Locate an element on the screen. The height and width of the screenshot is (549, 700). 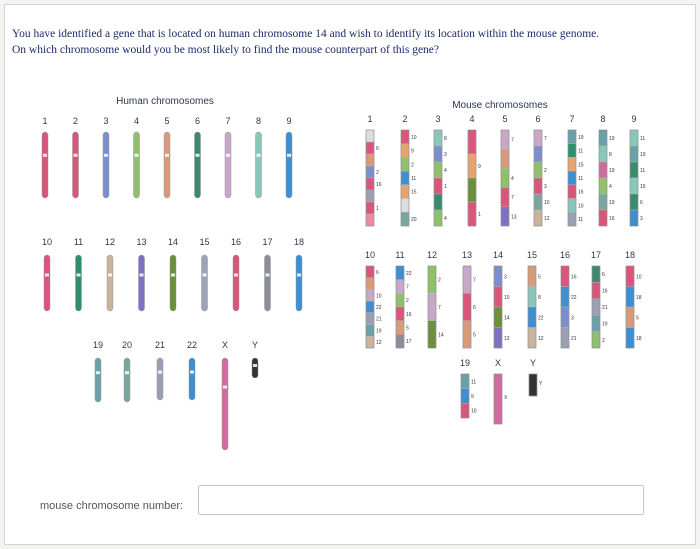
human-chromosome-label-4: 4 is located at coordinates (136, 121).